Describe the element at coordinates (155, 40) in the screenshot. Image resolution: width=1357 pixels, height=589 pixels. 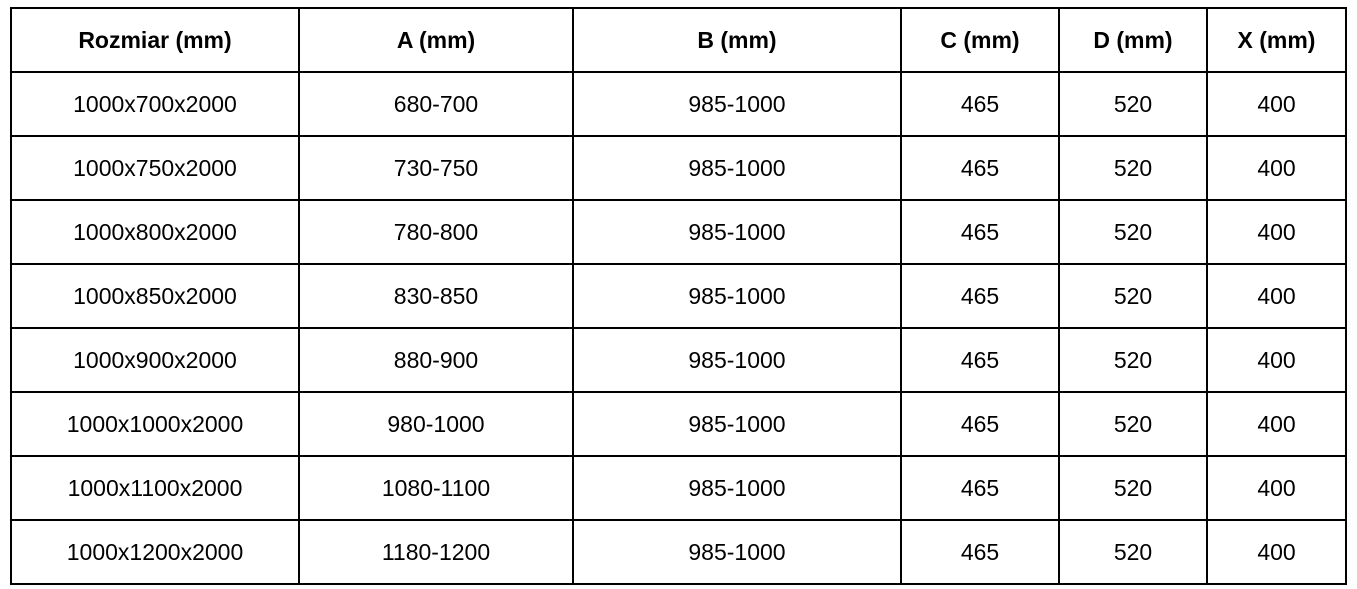
I see `column-header: Rozmiar (mm)` at that location.